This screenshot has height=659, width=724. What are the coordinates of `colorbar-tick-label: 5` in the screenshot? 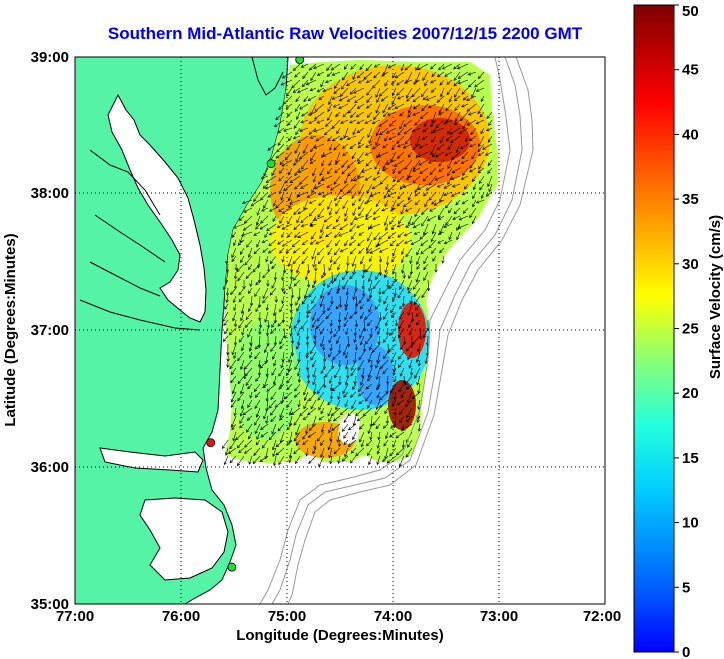 It's located at (686, 587).